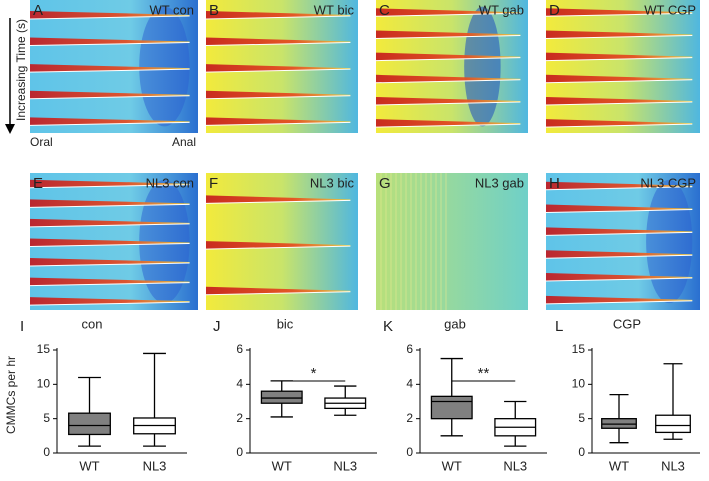 The height and width of the screenshot is (481, 709). What do you see at coordinates (388, 326) in the screenshot?
I see `panel-letter: K` at bounding box center [388, 326].